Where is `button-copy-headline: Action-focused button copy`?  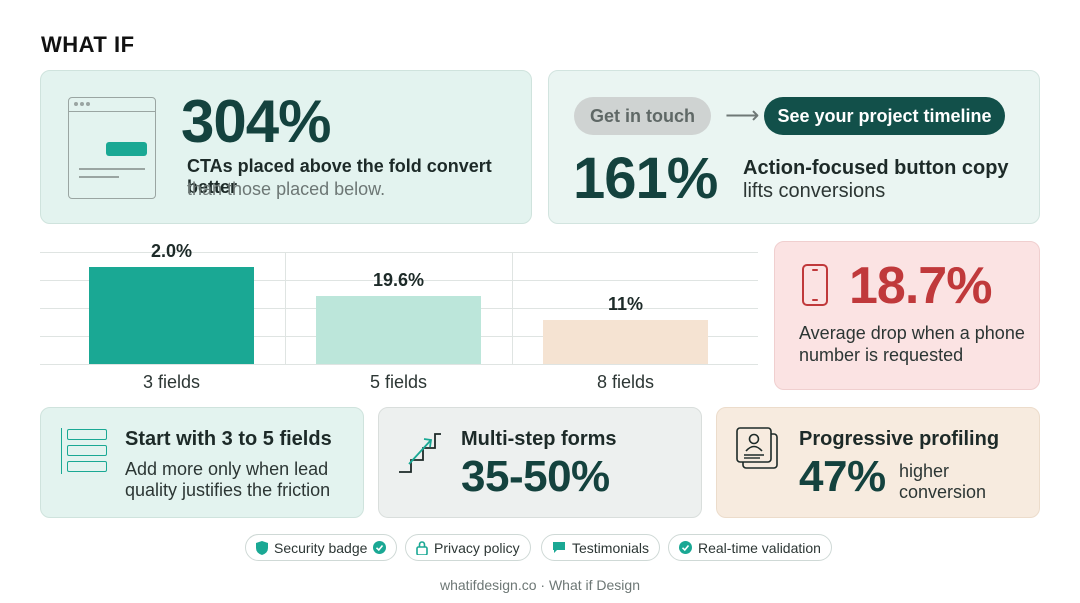 button-copy-headline: Action-focused button copy is located at coordinates (876, 168).